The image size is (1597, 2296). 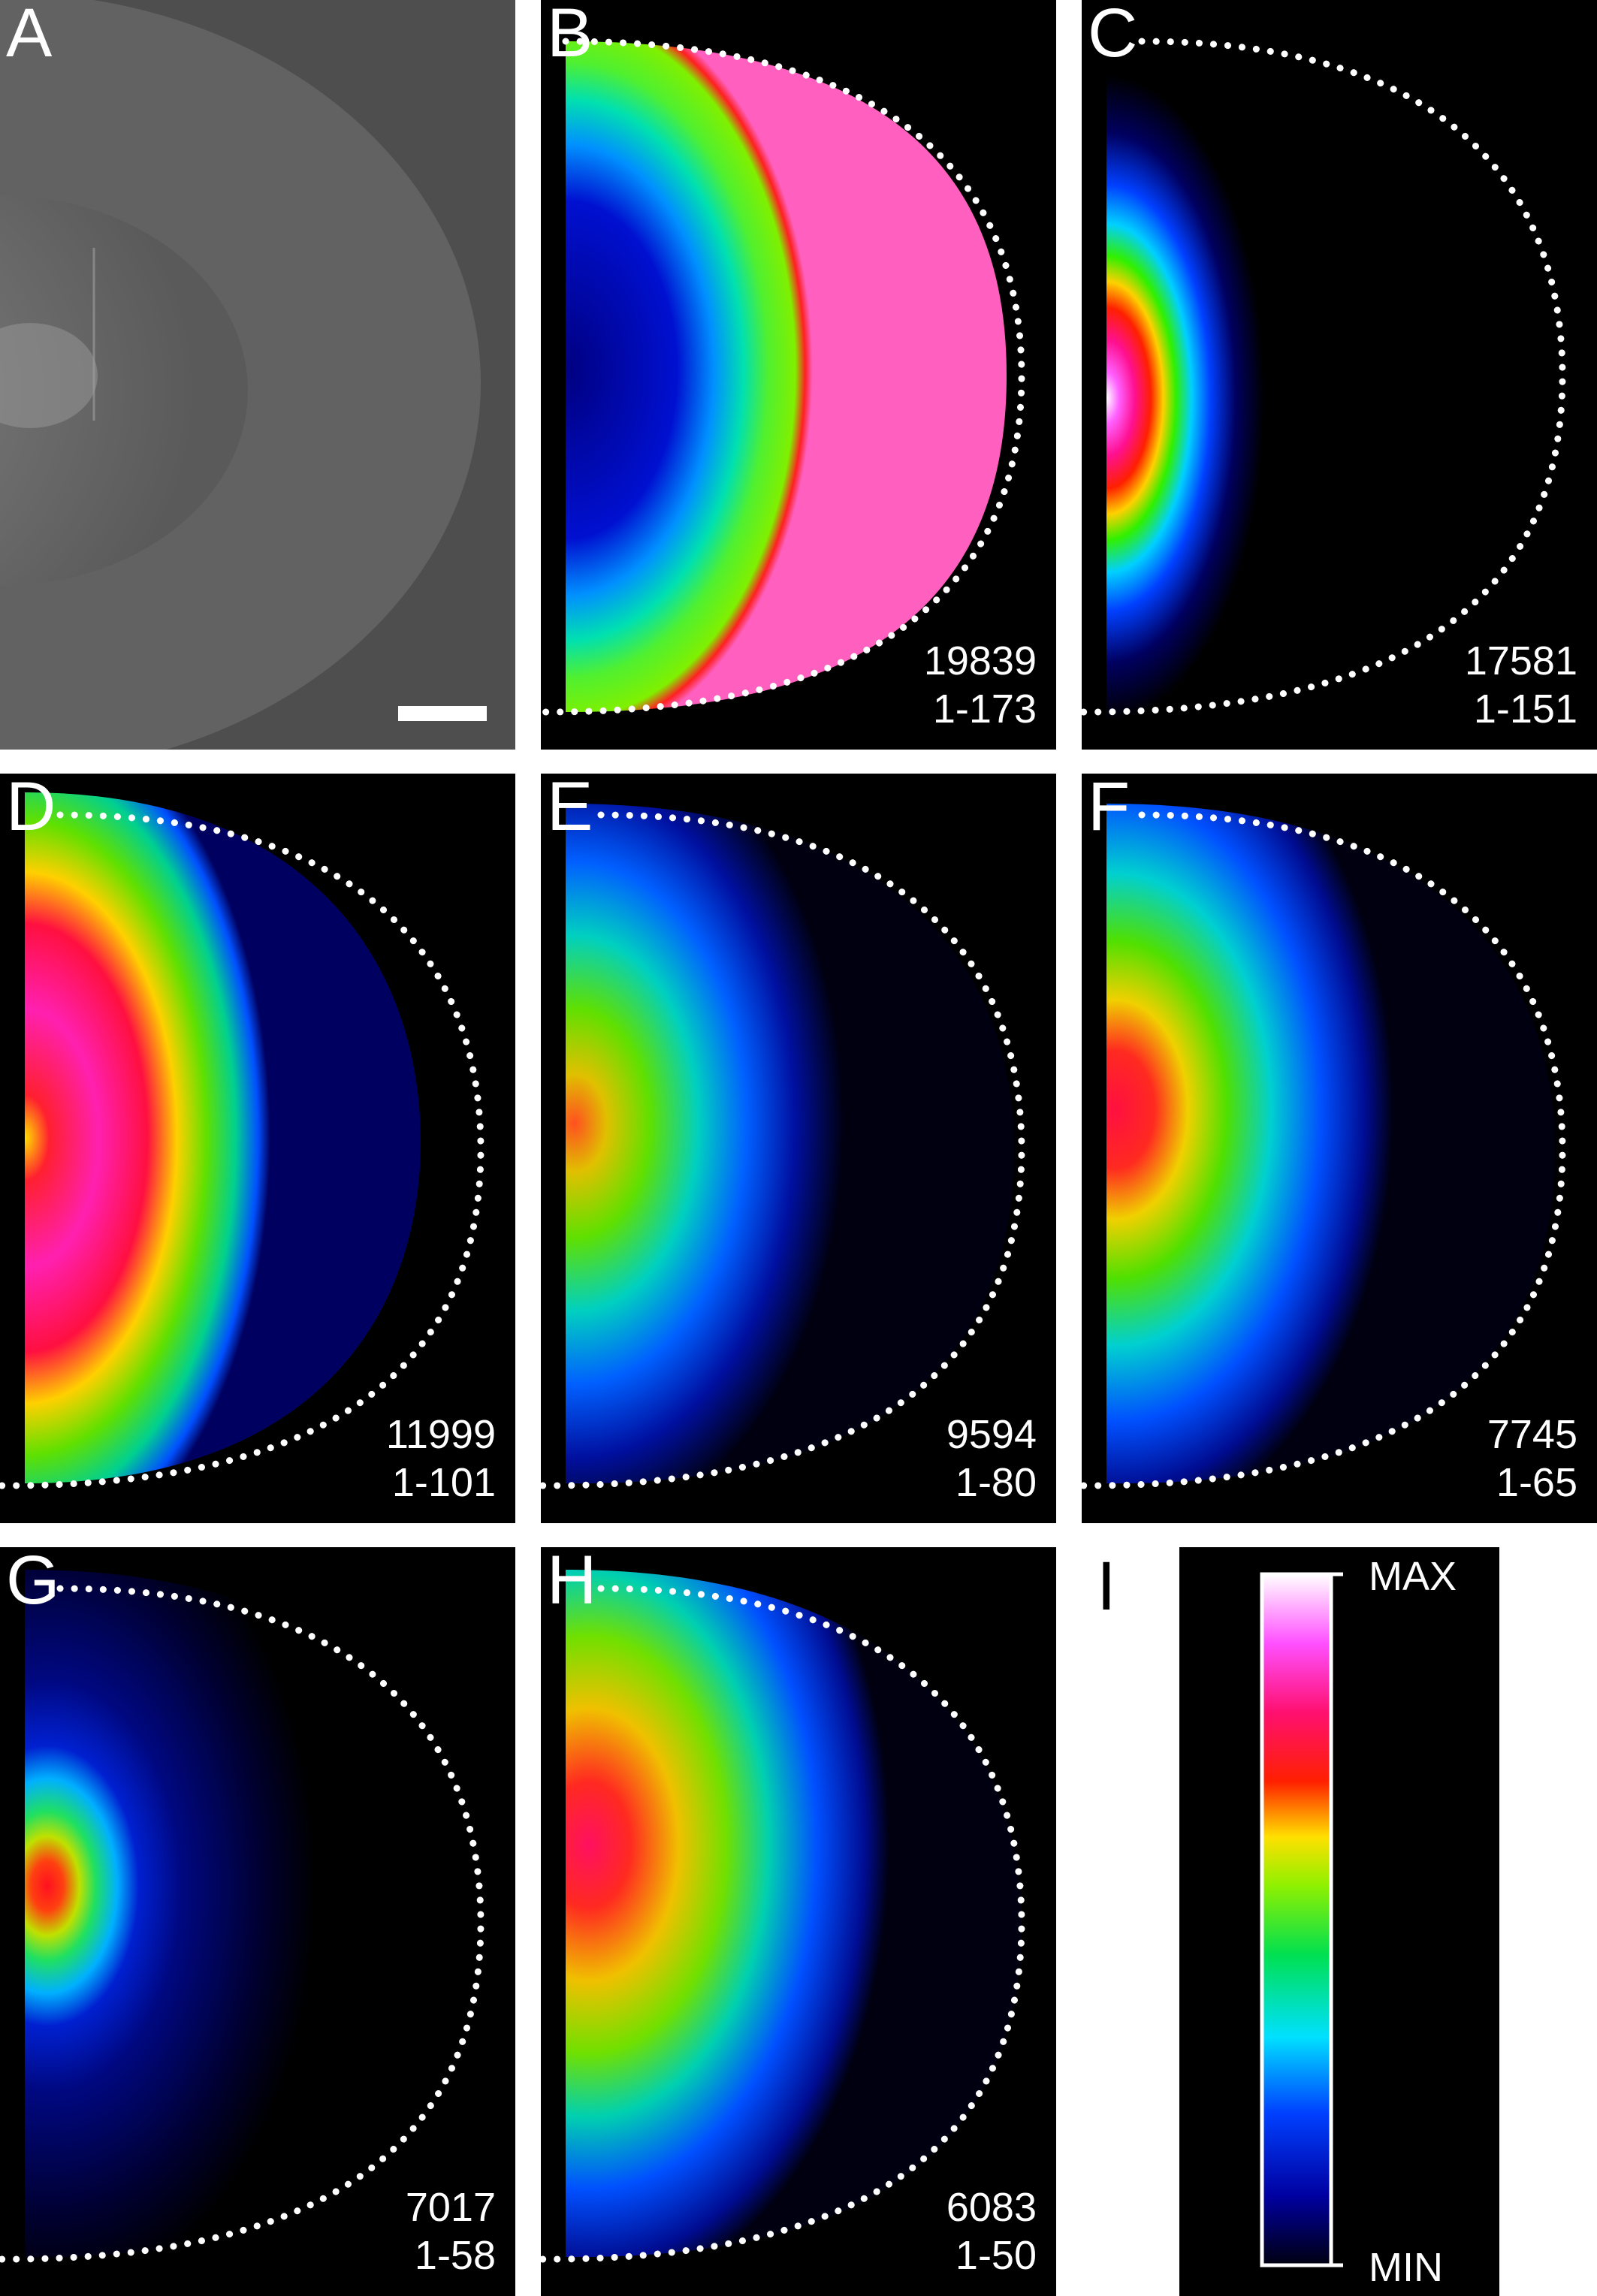 I want to click on colorbar-gradient, so click(x=1301, y=1919).